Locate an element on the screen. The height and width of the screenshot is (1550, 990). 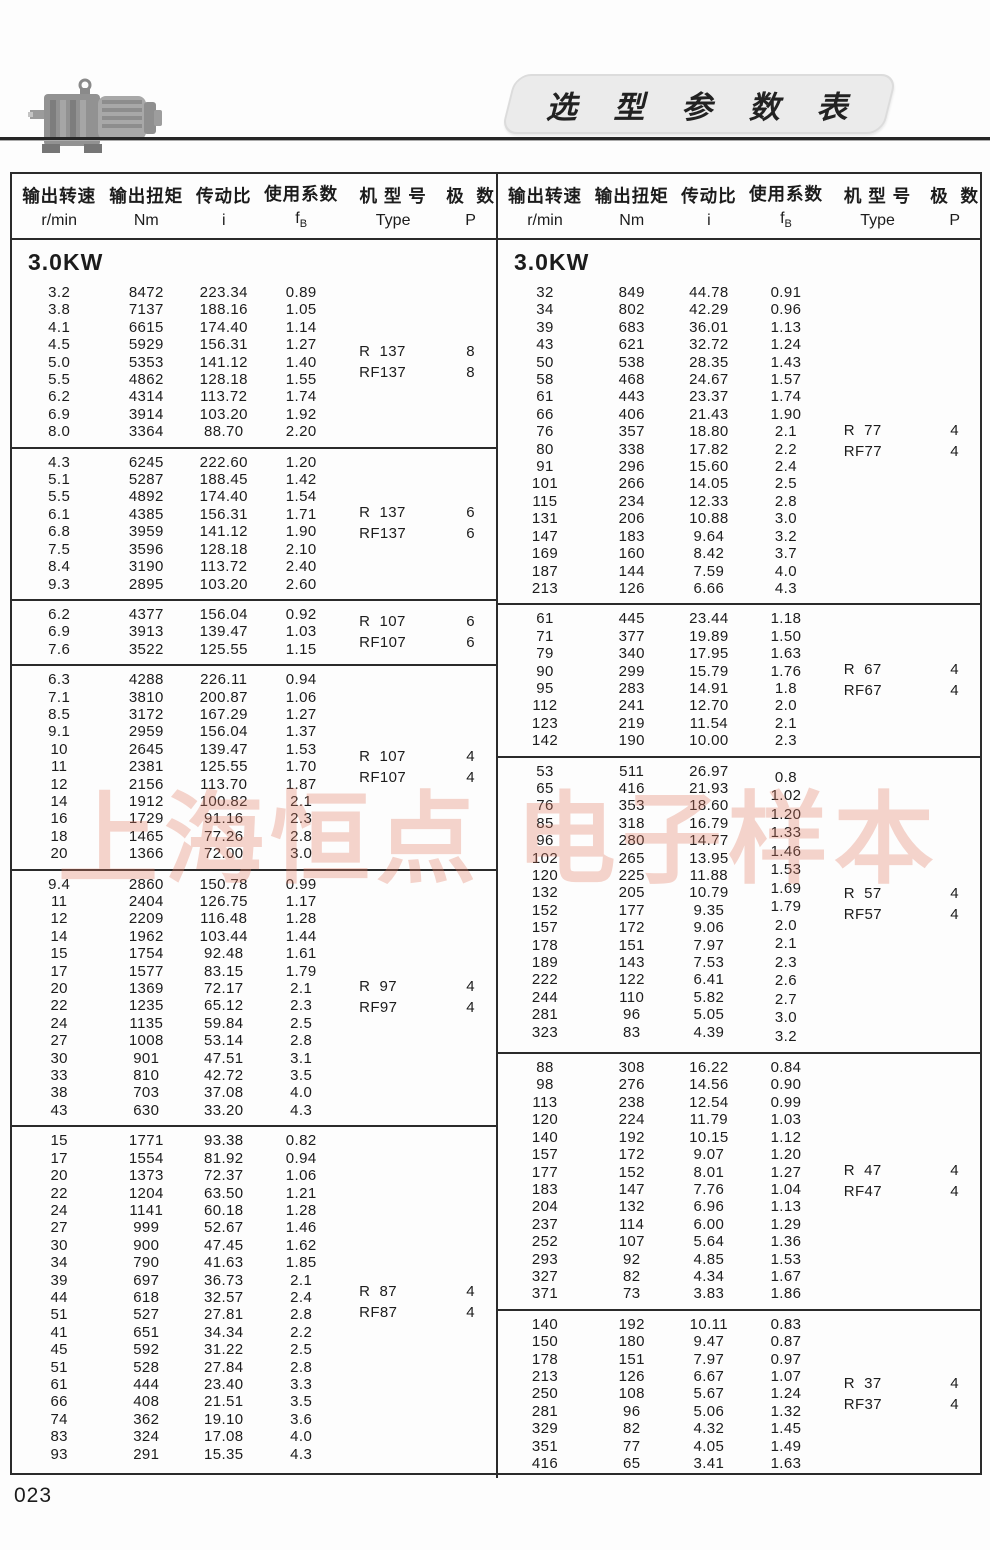
table-header-right: 输出转速 r/min 输出扭矩 Nm 传动比 i 使用系数 fB 机 型 号 is located at coordinates (738, 206).